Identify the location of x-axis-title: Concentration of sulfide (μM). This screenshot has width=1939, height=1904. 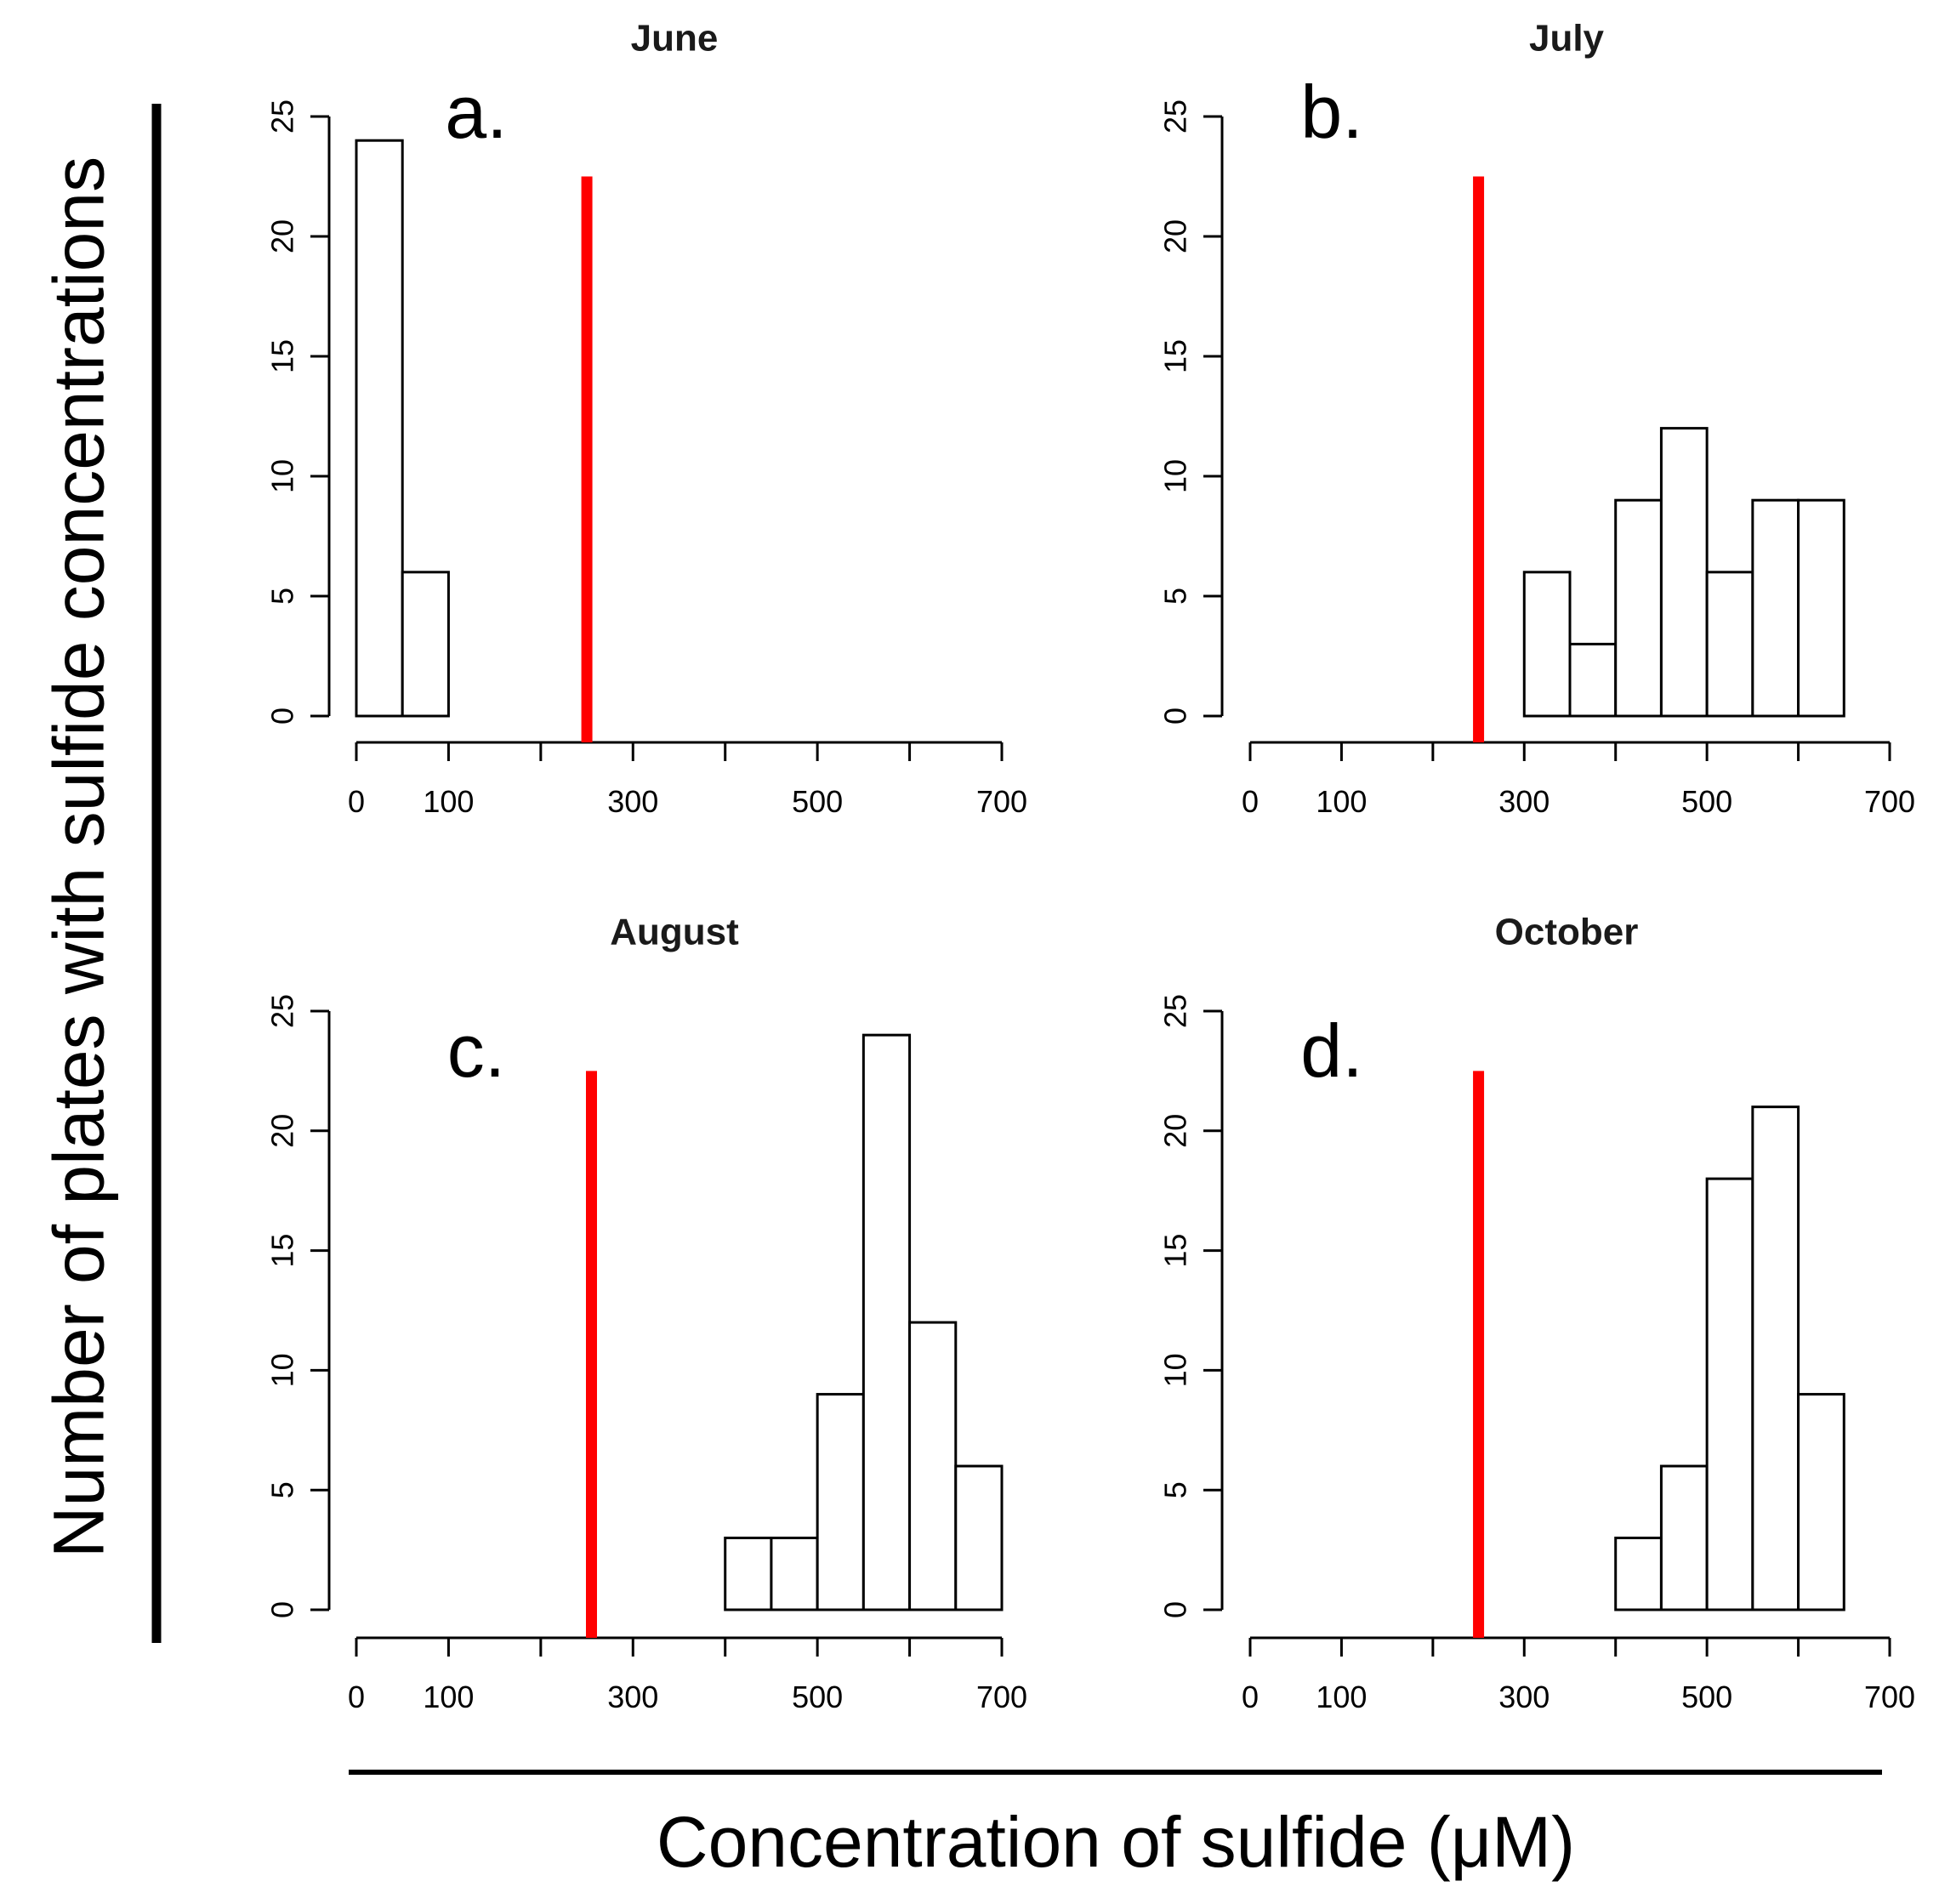
(1116, 1842).